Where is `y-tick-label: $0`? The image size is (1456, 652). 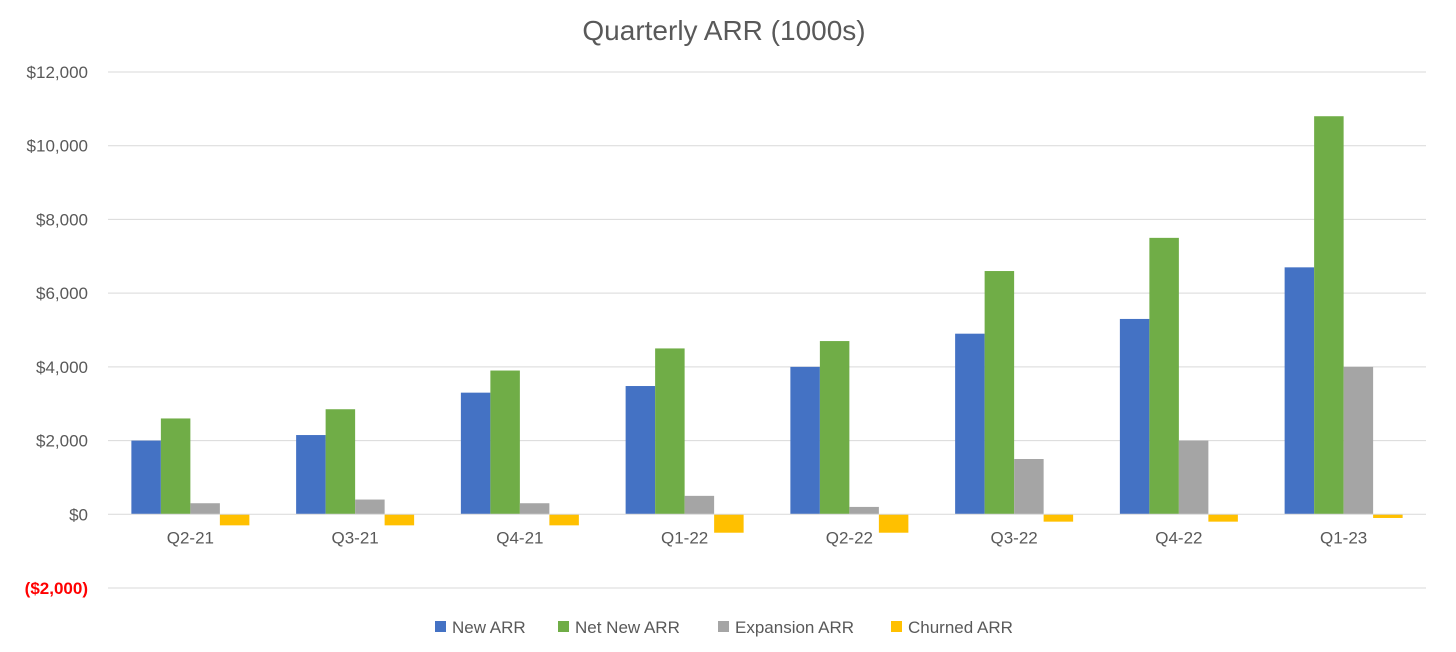
y-tick-label: $0 is located at coordinates (78, 514).